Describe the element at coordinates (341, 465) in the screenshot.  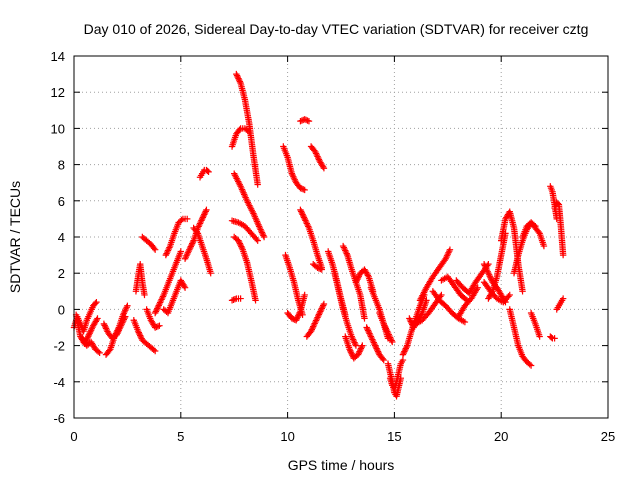
I see `x-axis-label: GPS time / hours` at that location.